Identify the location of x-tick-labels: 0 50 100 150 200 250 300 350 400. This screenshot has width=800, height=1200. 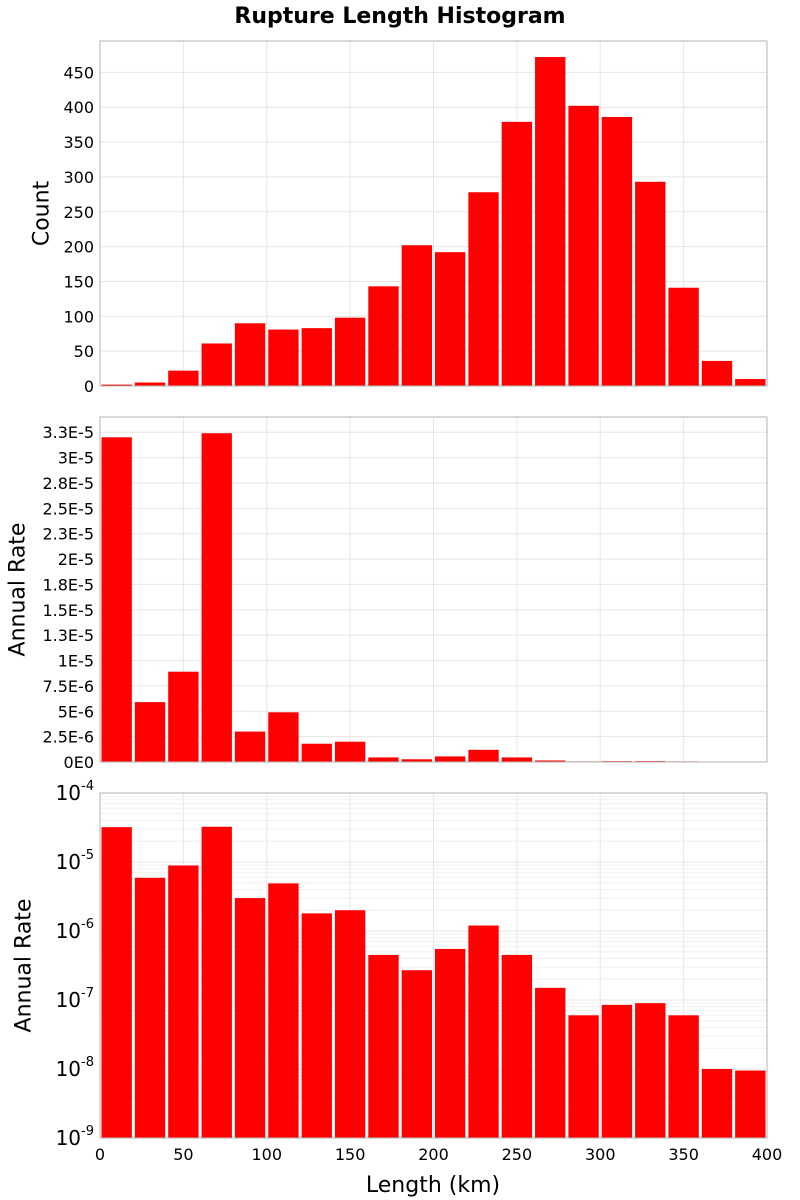
(438, 1154).